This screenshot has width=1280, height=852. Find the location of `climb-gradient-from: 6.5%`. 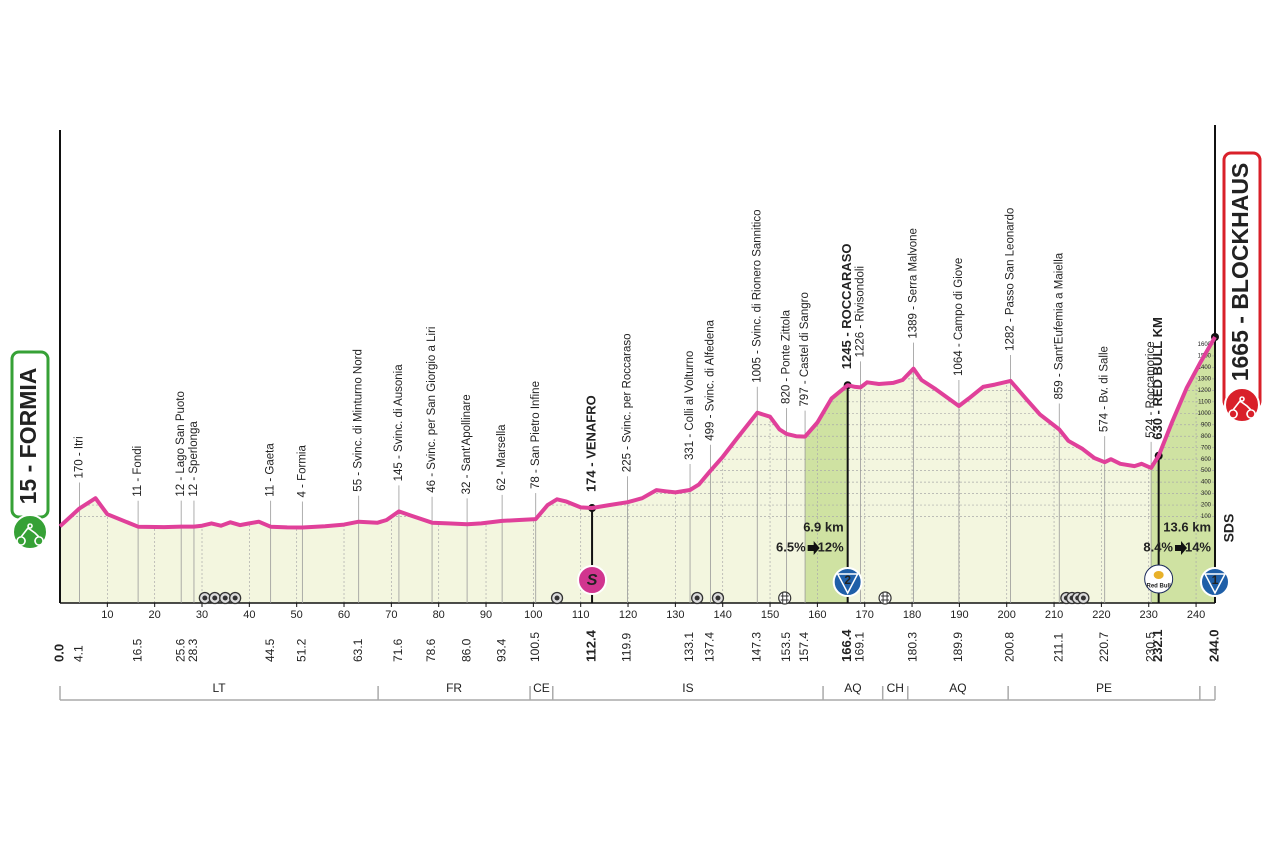

climb-gradient-from: 6.5% is located at coordinates (791, 546).